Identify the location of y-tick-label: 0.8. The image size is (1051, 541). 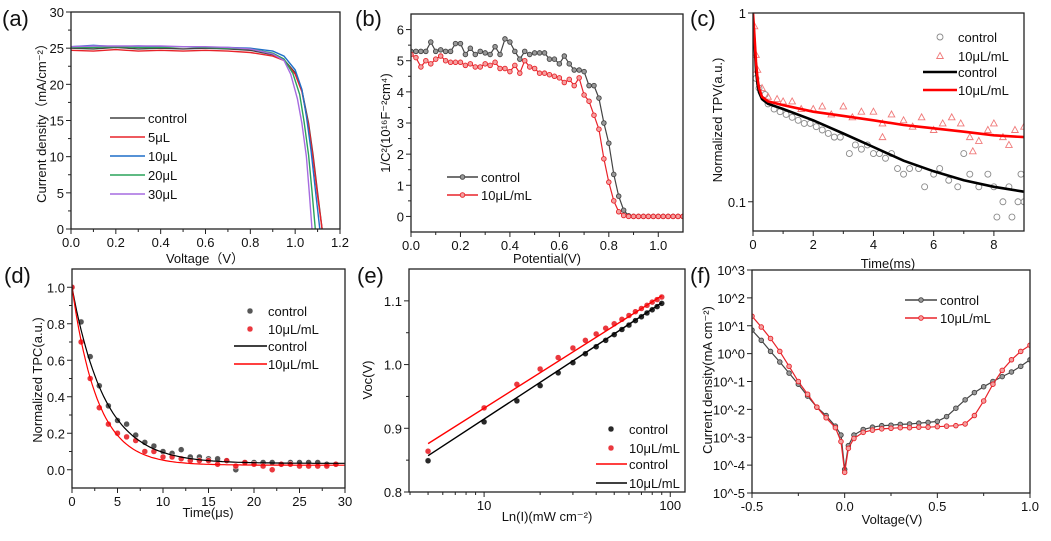
(56, 324).